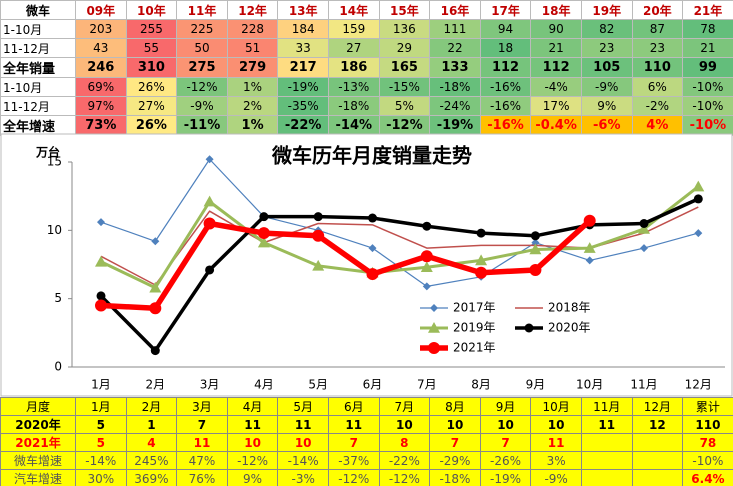 The width and height of the screenshot is (733, 486). I want to click on table-cell: -11%, so click(202, 125).